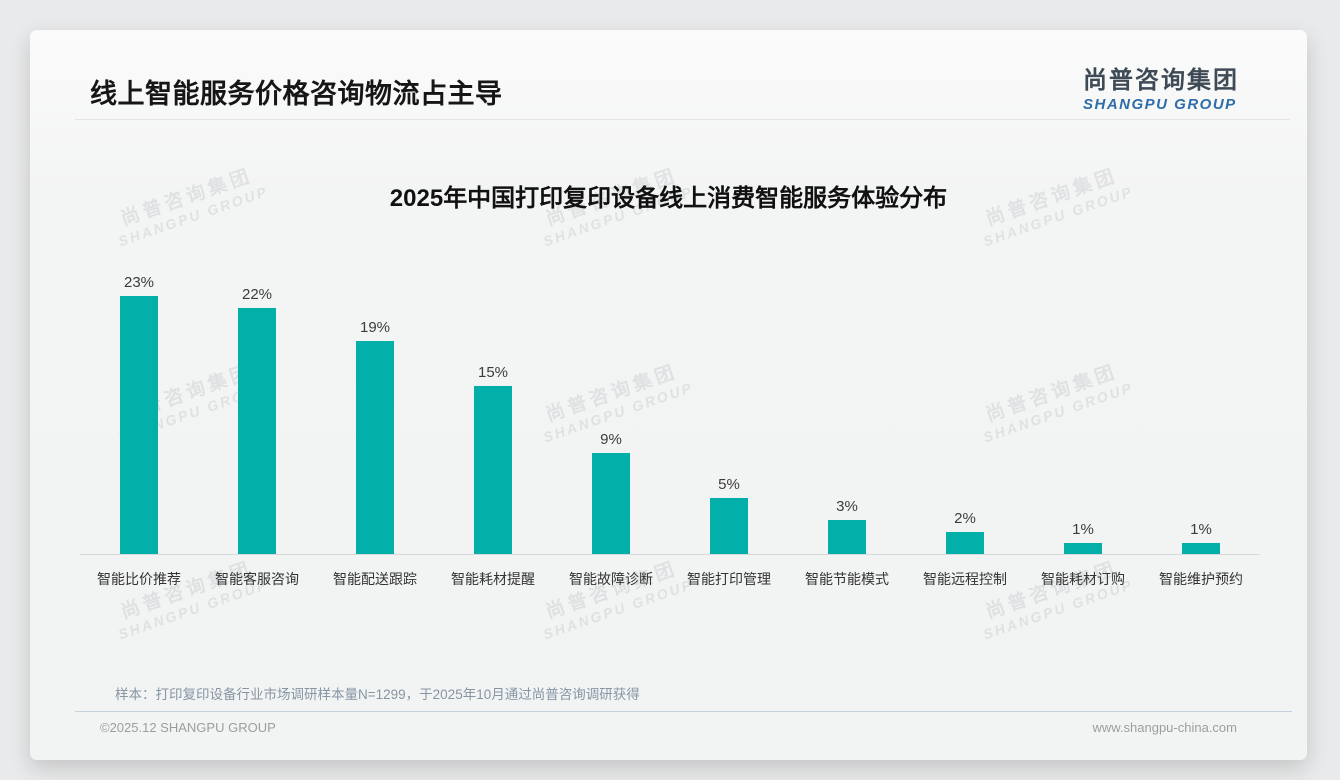 The height and width of the screenshot is (780, 1340). I want to click on category-label: 智能维护预约, so click(1201, 579).